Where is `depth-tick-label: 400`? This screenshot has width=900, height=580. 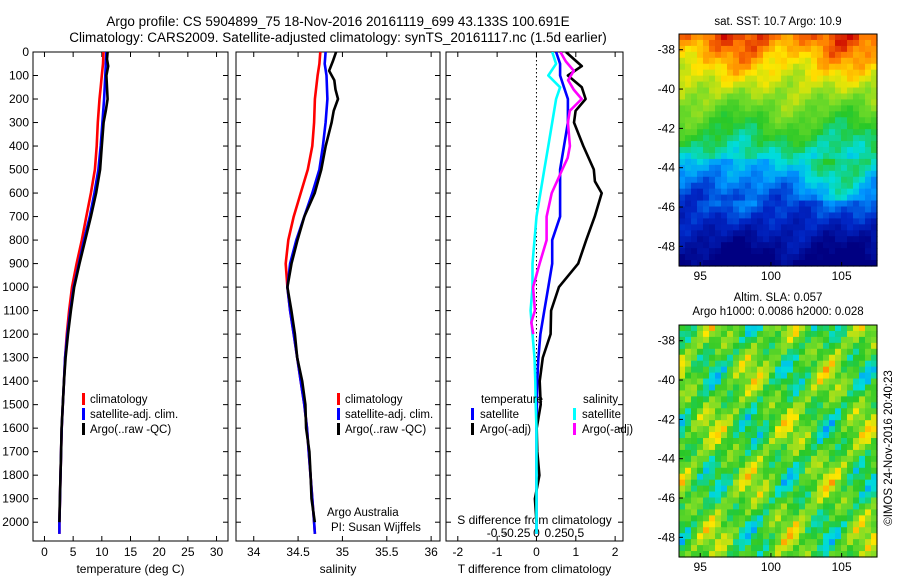 depth-tick-label: 400 is located at coordinates (19, 146).